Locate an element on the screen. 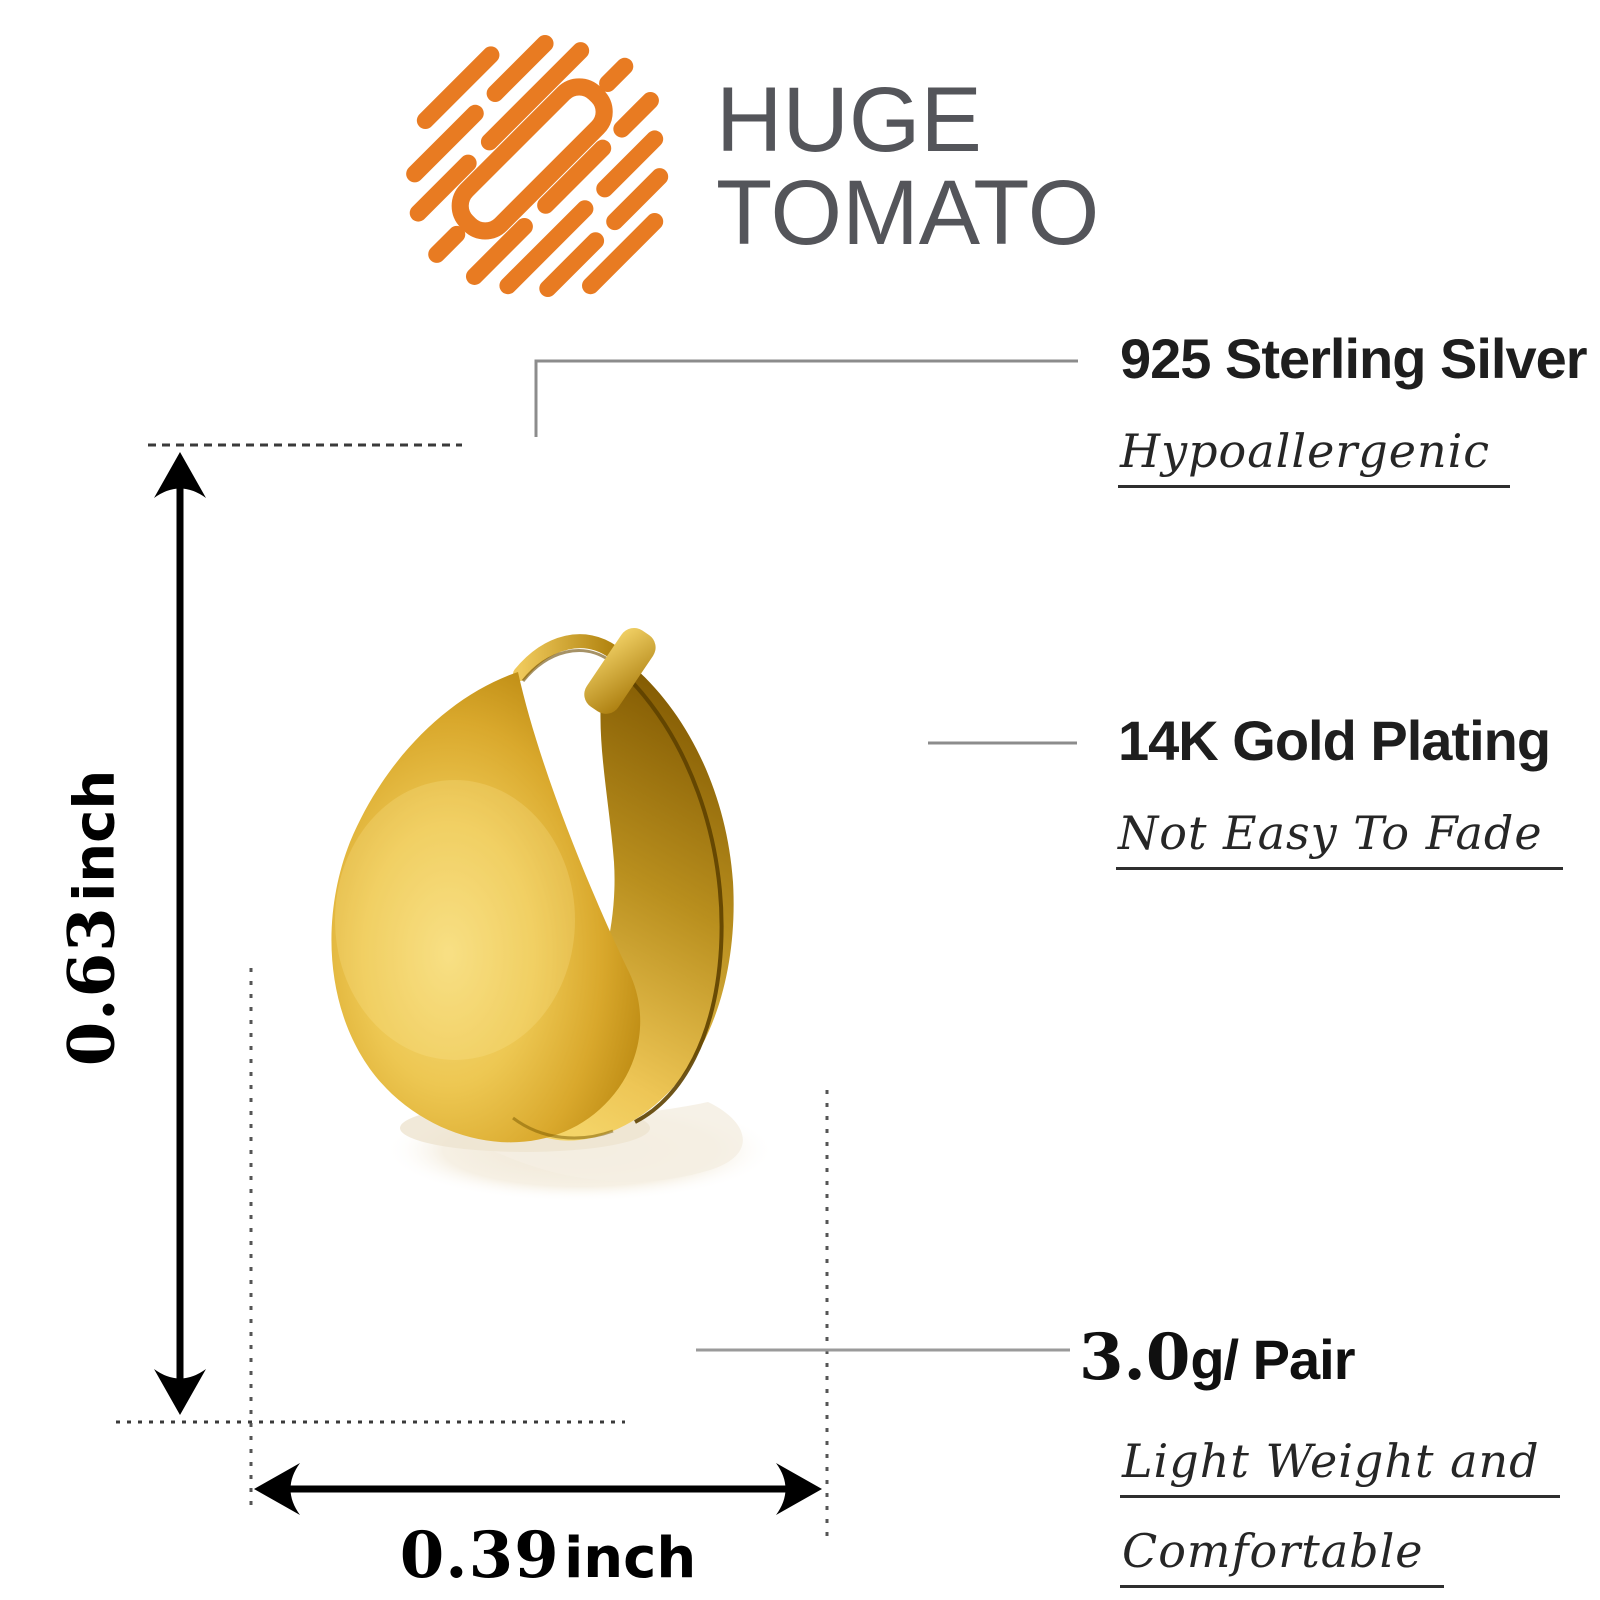 The height and width of the screenshot is (1600, 1600). weight-value: 3.0 is located at coordinates (1135, 1357).